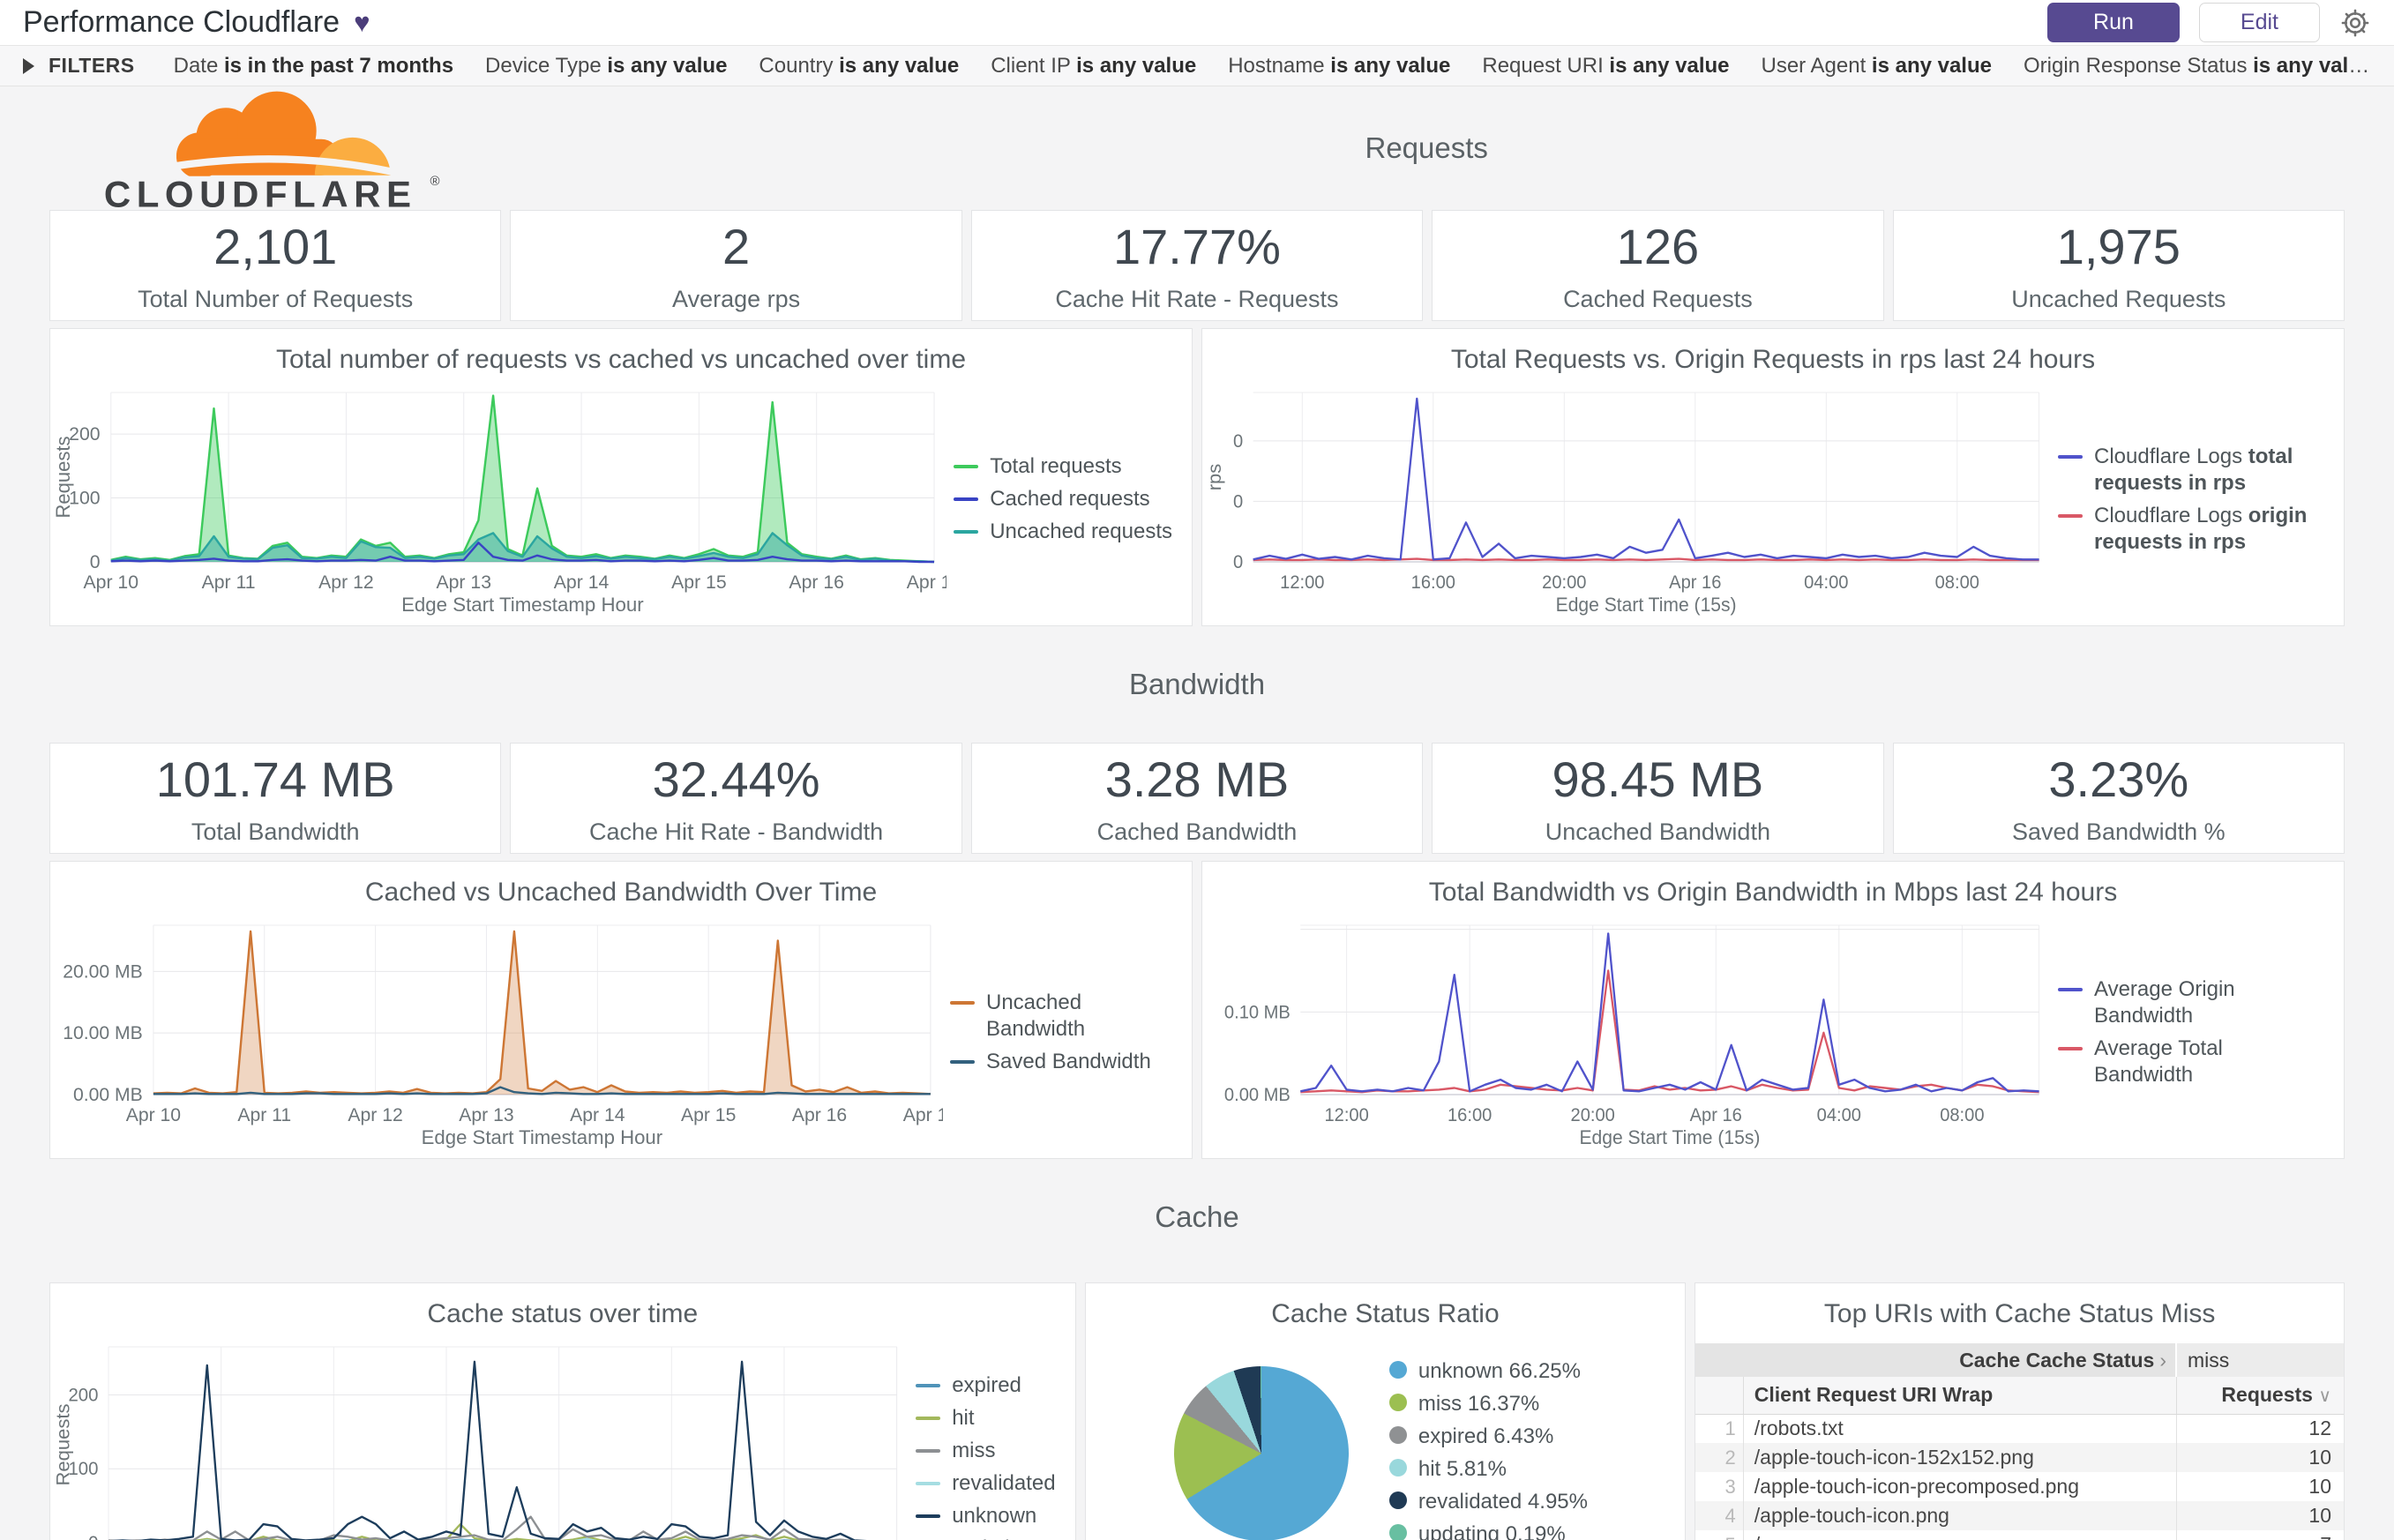 The image size is (2394, 1540). I want to click on legend-item: hit 5.81%, so click(1488, 1469).